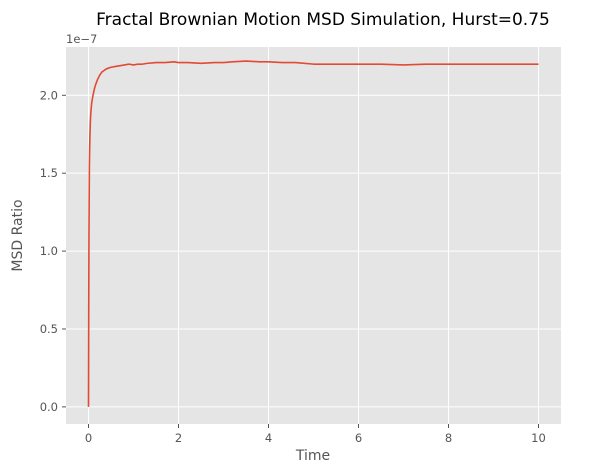  What do you see at coordinates (268, 438) in the screenshot?
I see `x-tick-label: 4` at bounding box center [268, 438].